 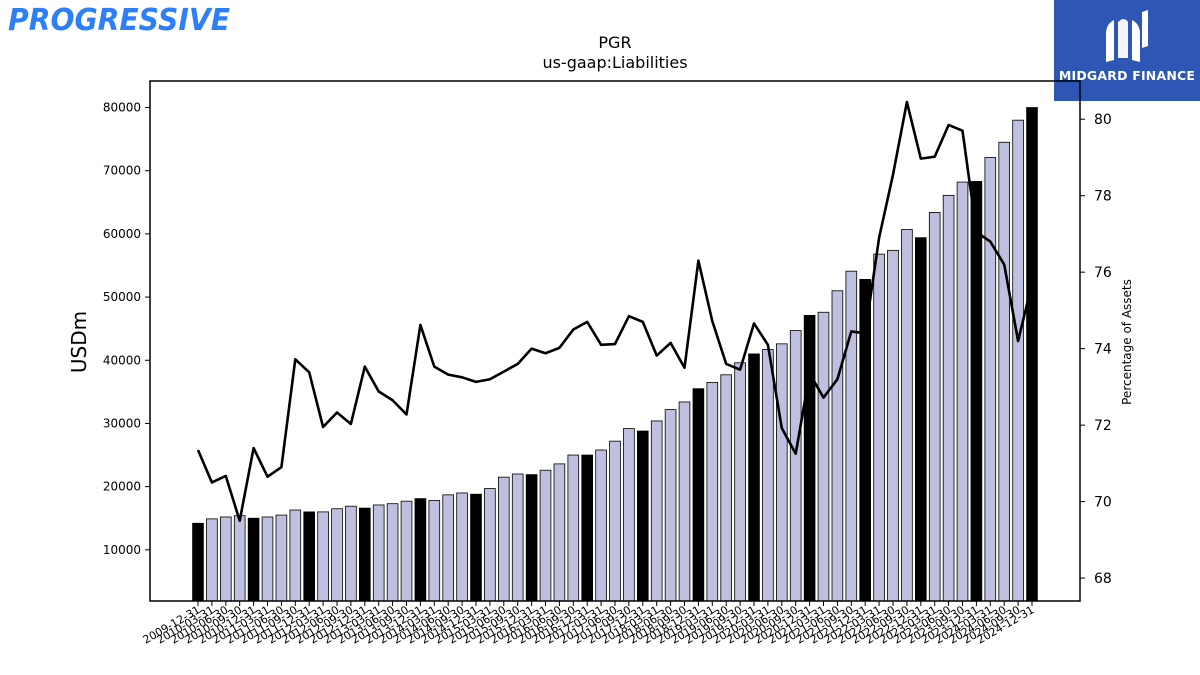 What do you see at coordinates (122, 487) in the screenshot?
I see `y-tick-label-20000: 20000` at bounding box center [122, 487].